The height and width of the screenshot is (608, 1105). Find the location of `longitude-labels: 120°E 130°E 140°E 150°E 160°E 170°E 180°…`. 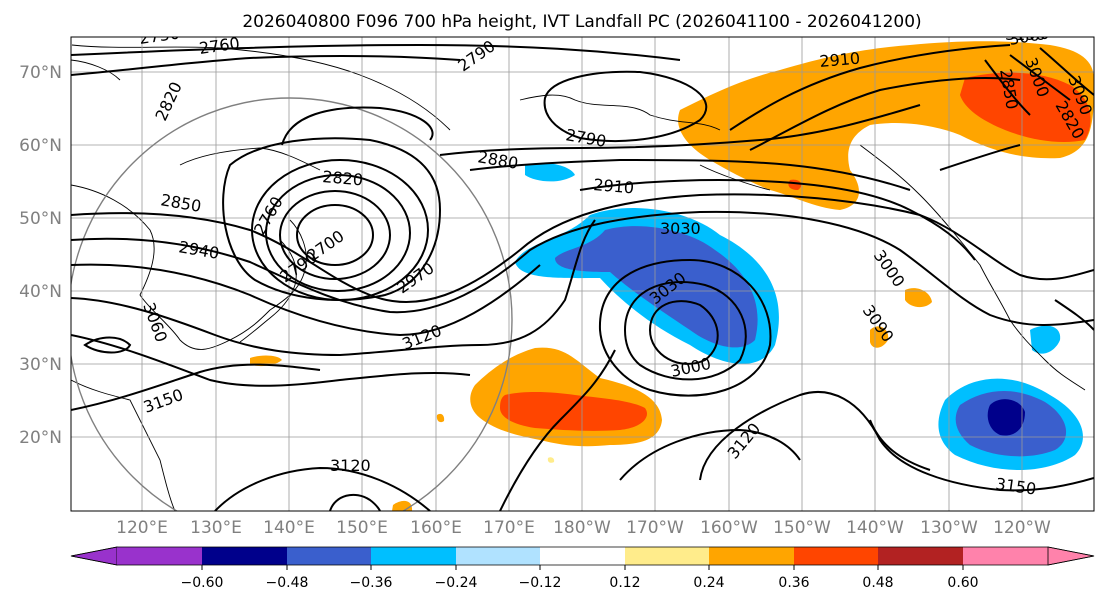

longitude-labels: 120°E 130°E 140°E 150°E 160°E 170°E 180°… is located at coordinates (583, 528).